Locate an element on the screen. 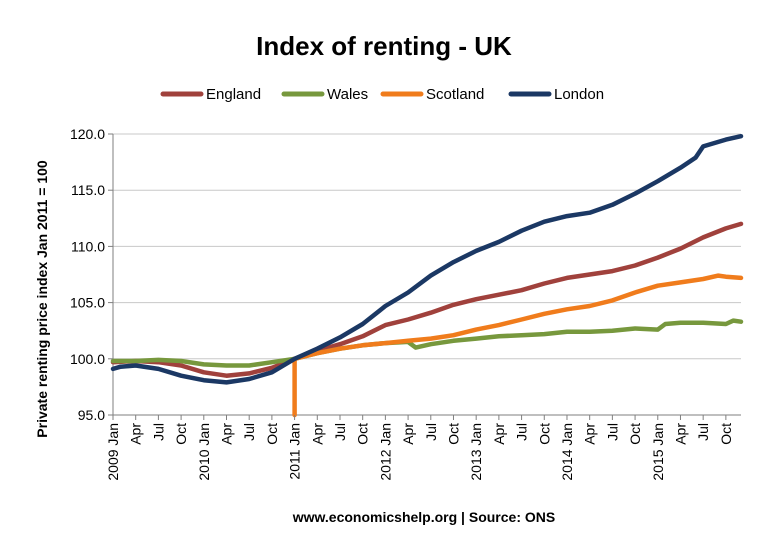 This screenshot has height=546, width=768. legend-label-london: London is located at coordinates (579, 94).